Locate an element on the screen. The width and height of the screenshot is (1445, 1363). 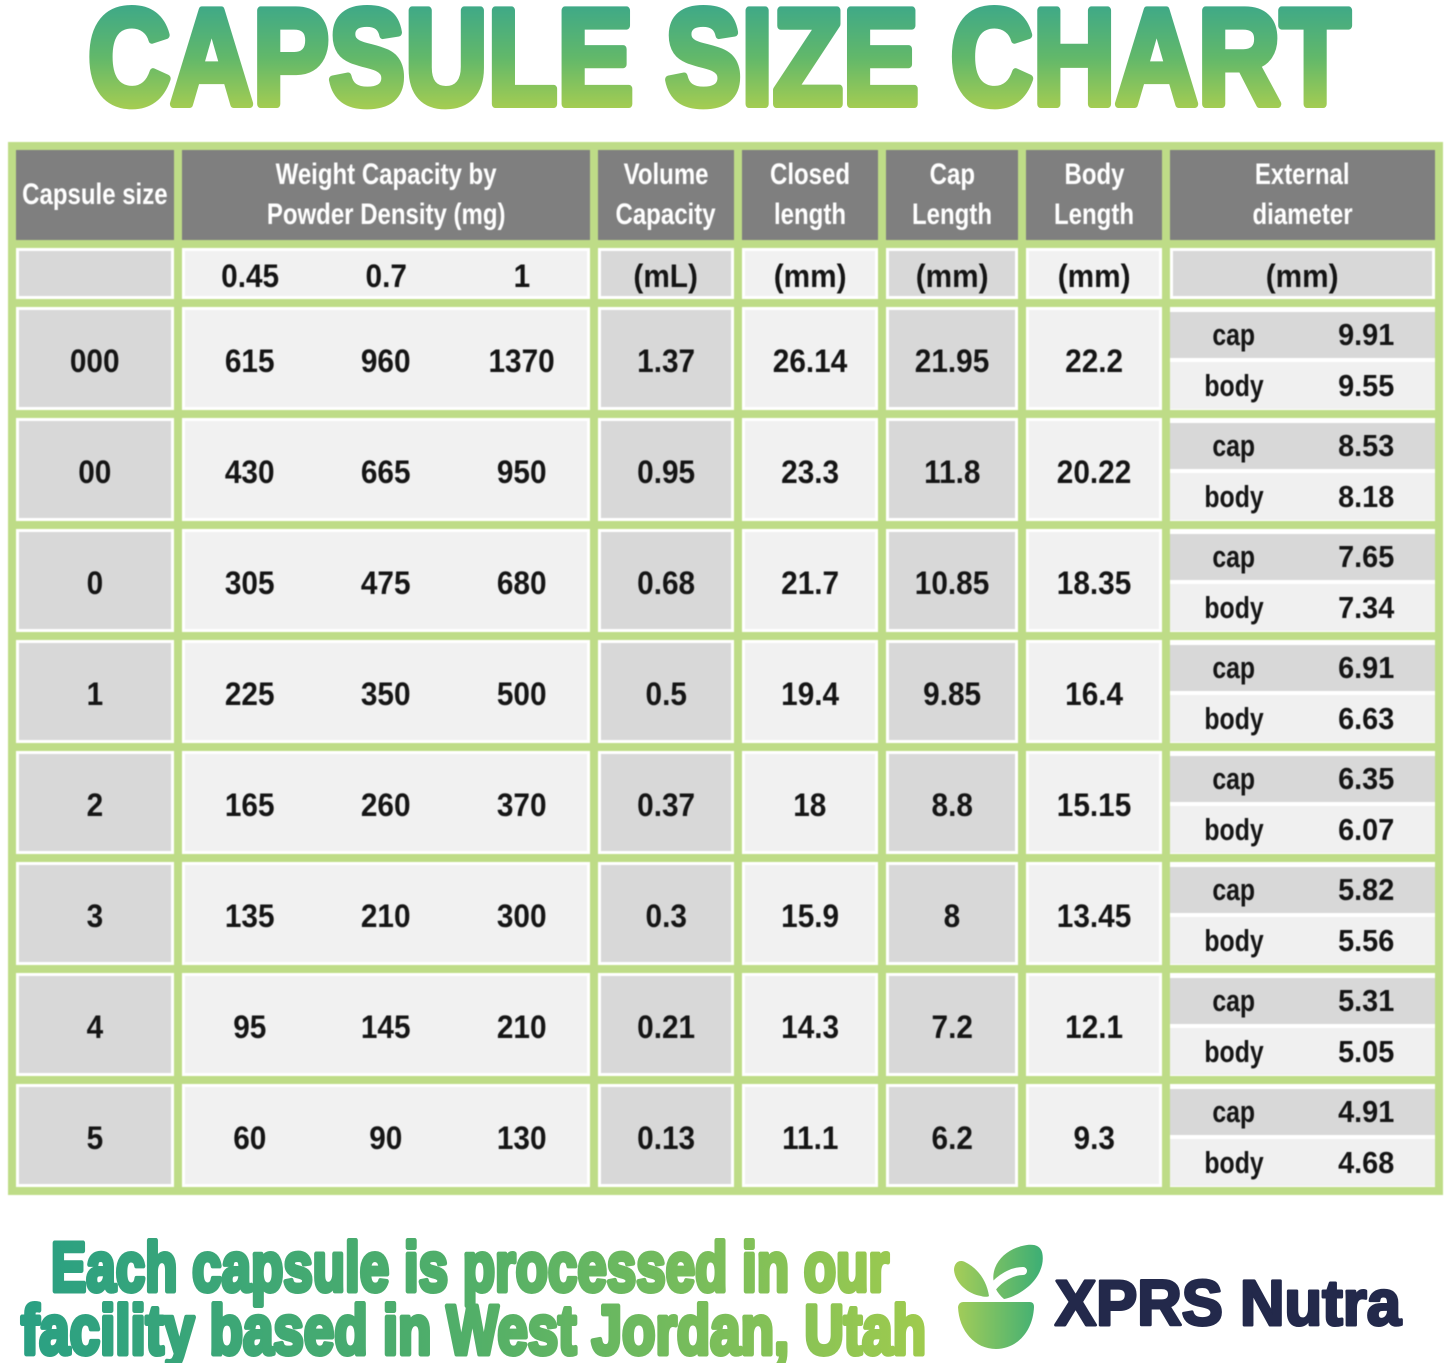
svg-text: CAPSULE SIZE CHART is located at coordinates (719, 66).